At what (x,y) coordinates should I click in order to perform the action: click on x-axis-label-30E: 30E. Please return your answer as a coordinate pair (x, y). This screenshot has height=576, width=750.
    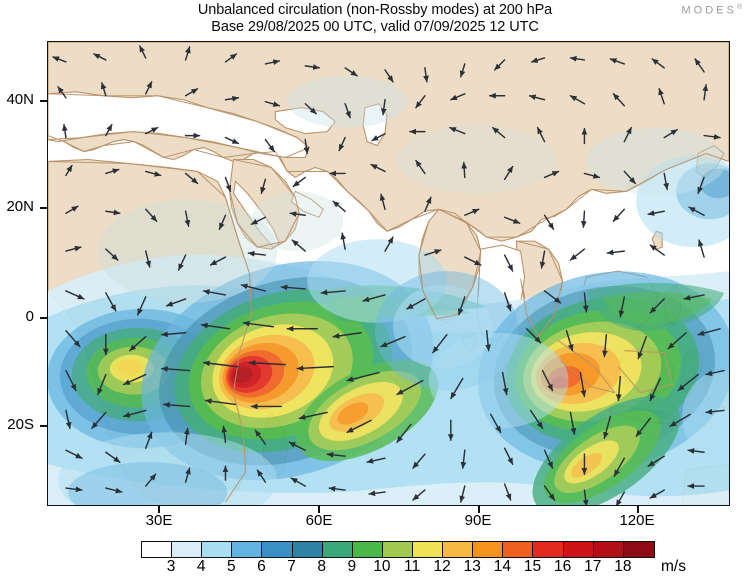
    Looking at the image, I should click on (159, 520).